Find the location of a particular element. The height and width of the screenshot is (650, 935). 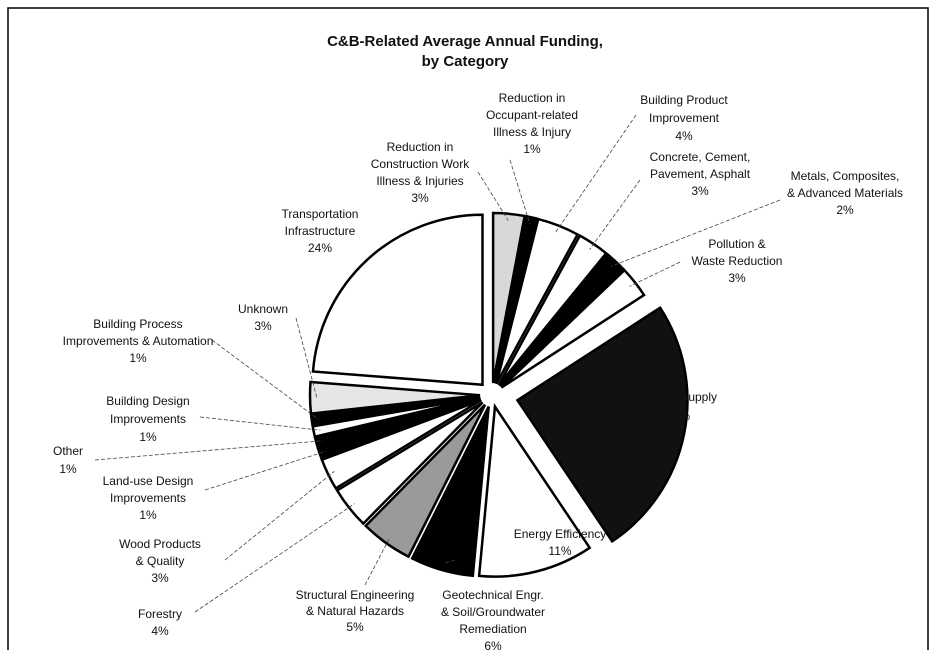

slice-label: & Soil/Groundwater is located at coordinates (493, 612).